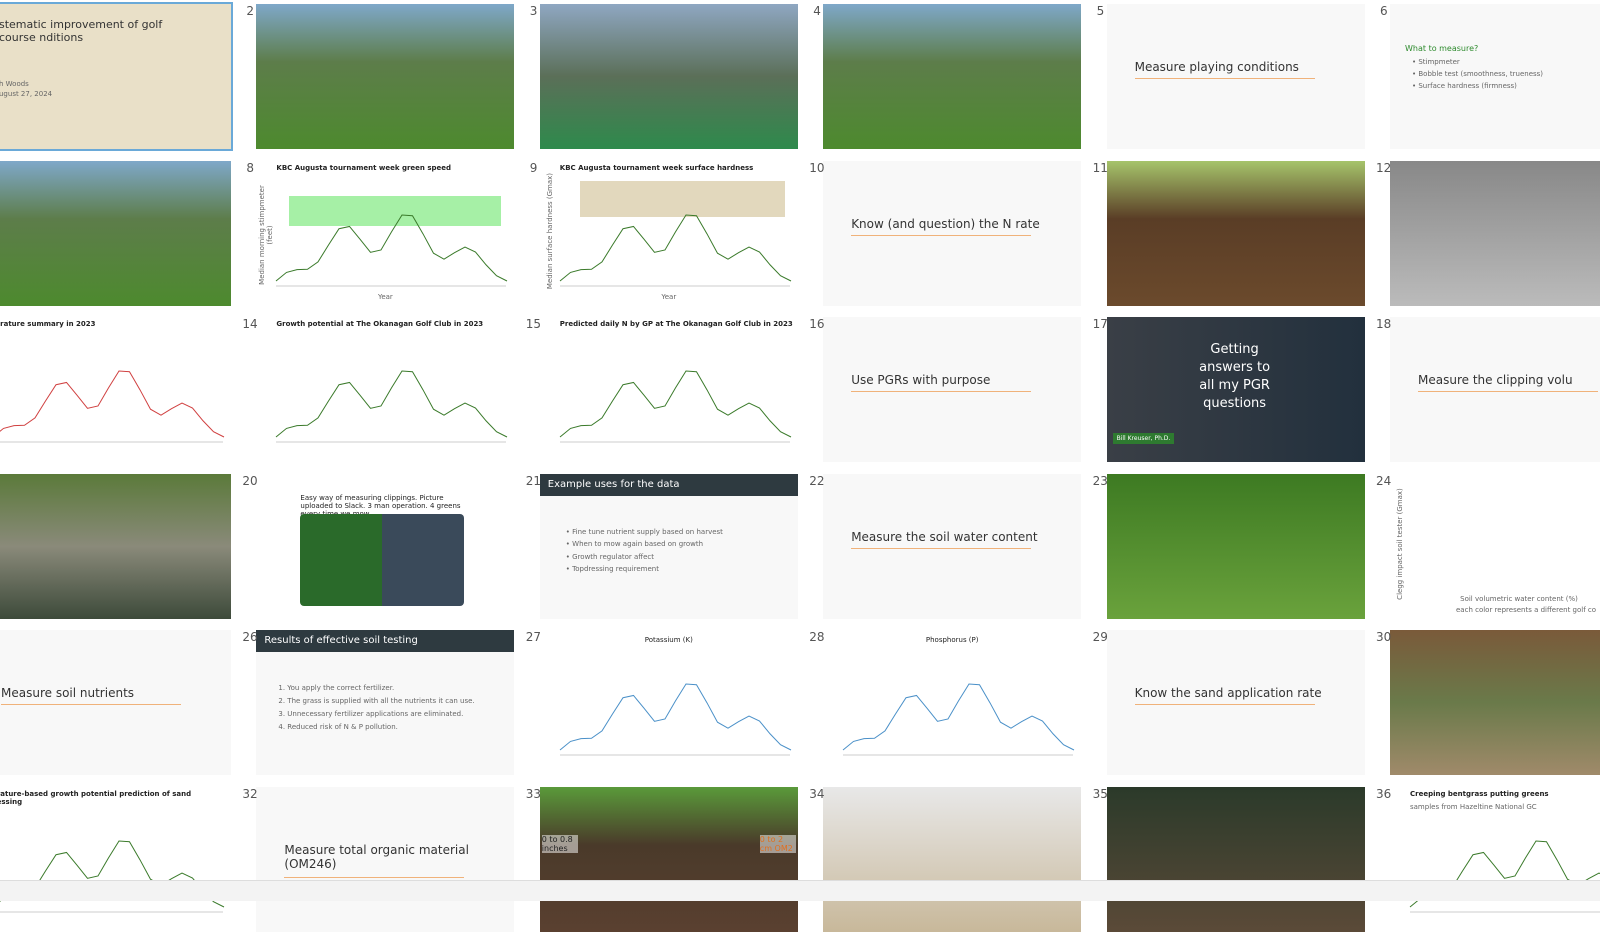 This screenshot has width=1600, height=932. What do you see at coordinates (26, 94) in the screenshot?
I see `subtitle-line: ugust 27, 2024` at bounding box center [26, 94].